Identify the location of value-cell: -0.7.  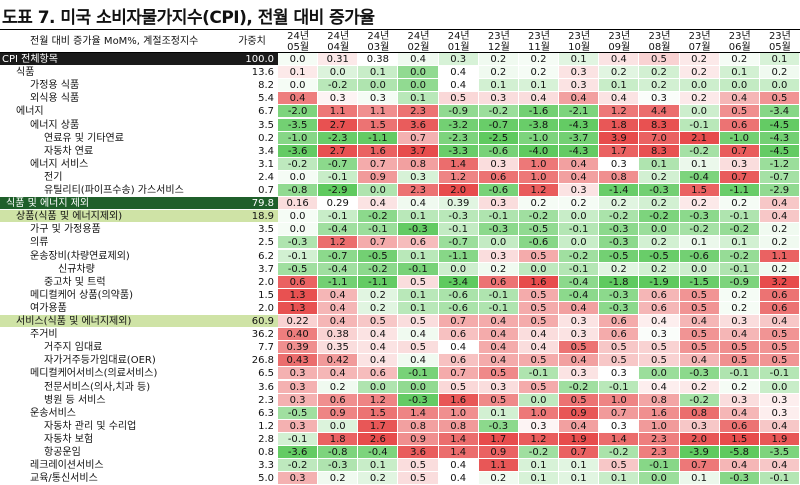
(498, 125).